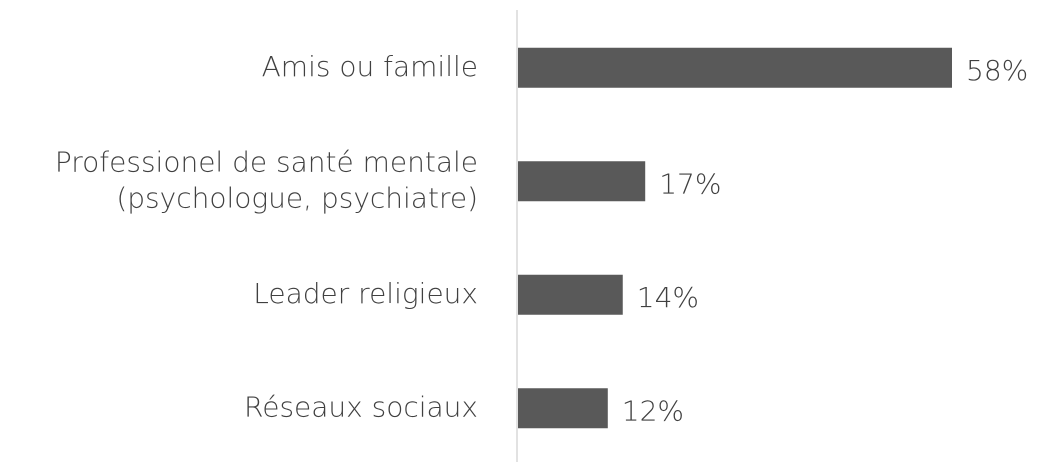 This screenshot has height=462, width=1041. Describe the element at coordinates (668, 297) in the screenshot. I see `value-label: 14%` at that location.